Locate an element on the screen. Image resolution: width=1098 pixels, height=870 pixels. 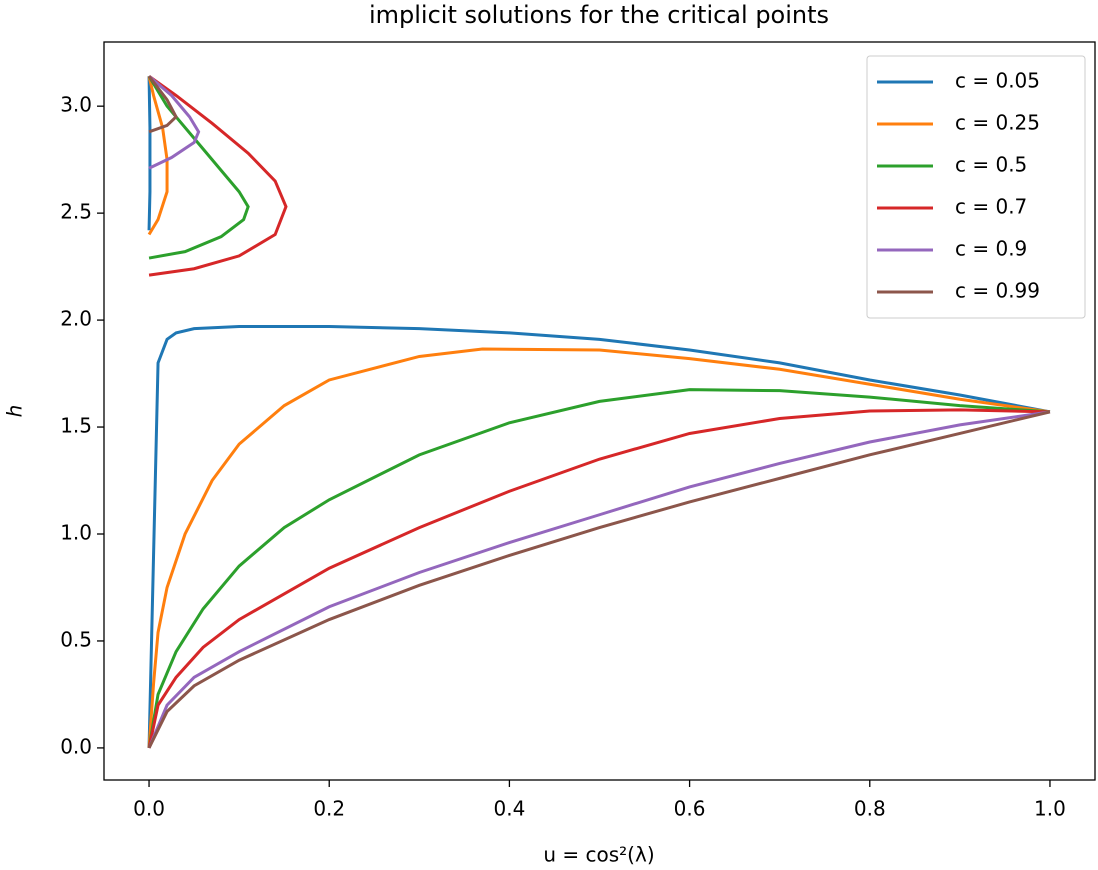
x-tick-label: 0.4 is located at coordinates (510, 809).